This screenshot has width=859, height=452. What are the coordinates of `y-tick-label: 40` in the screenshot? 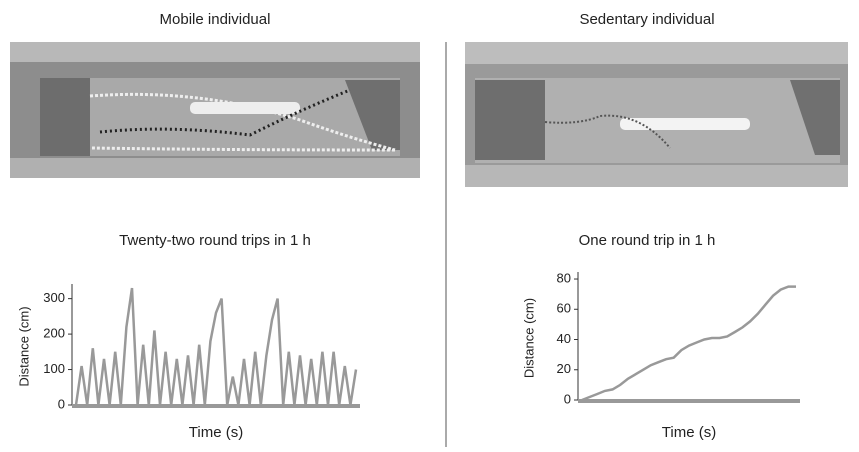 It's located at (564, 338).